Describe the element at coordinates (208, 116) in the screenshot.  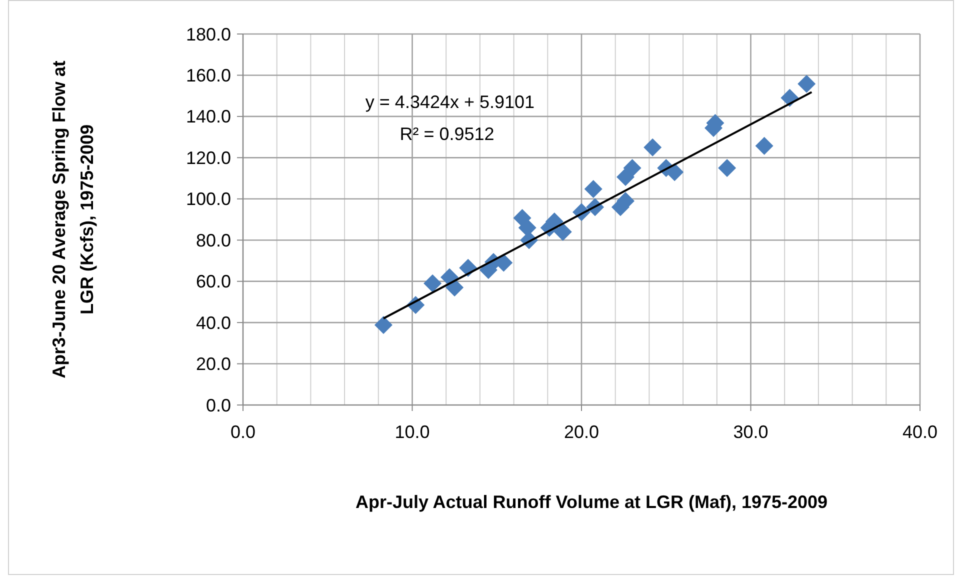
I see `y-tick-label: 140.0` at that location.